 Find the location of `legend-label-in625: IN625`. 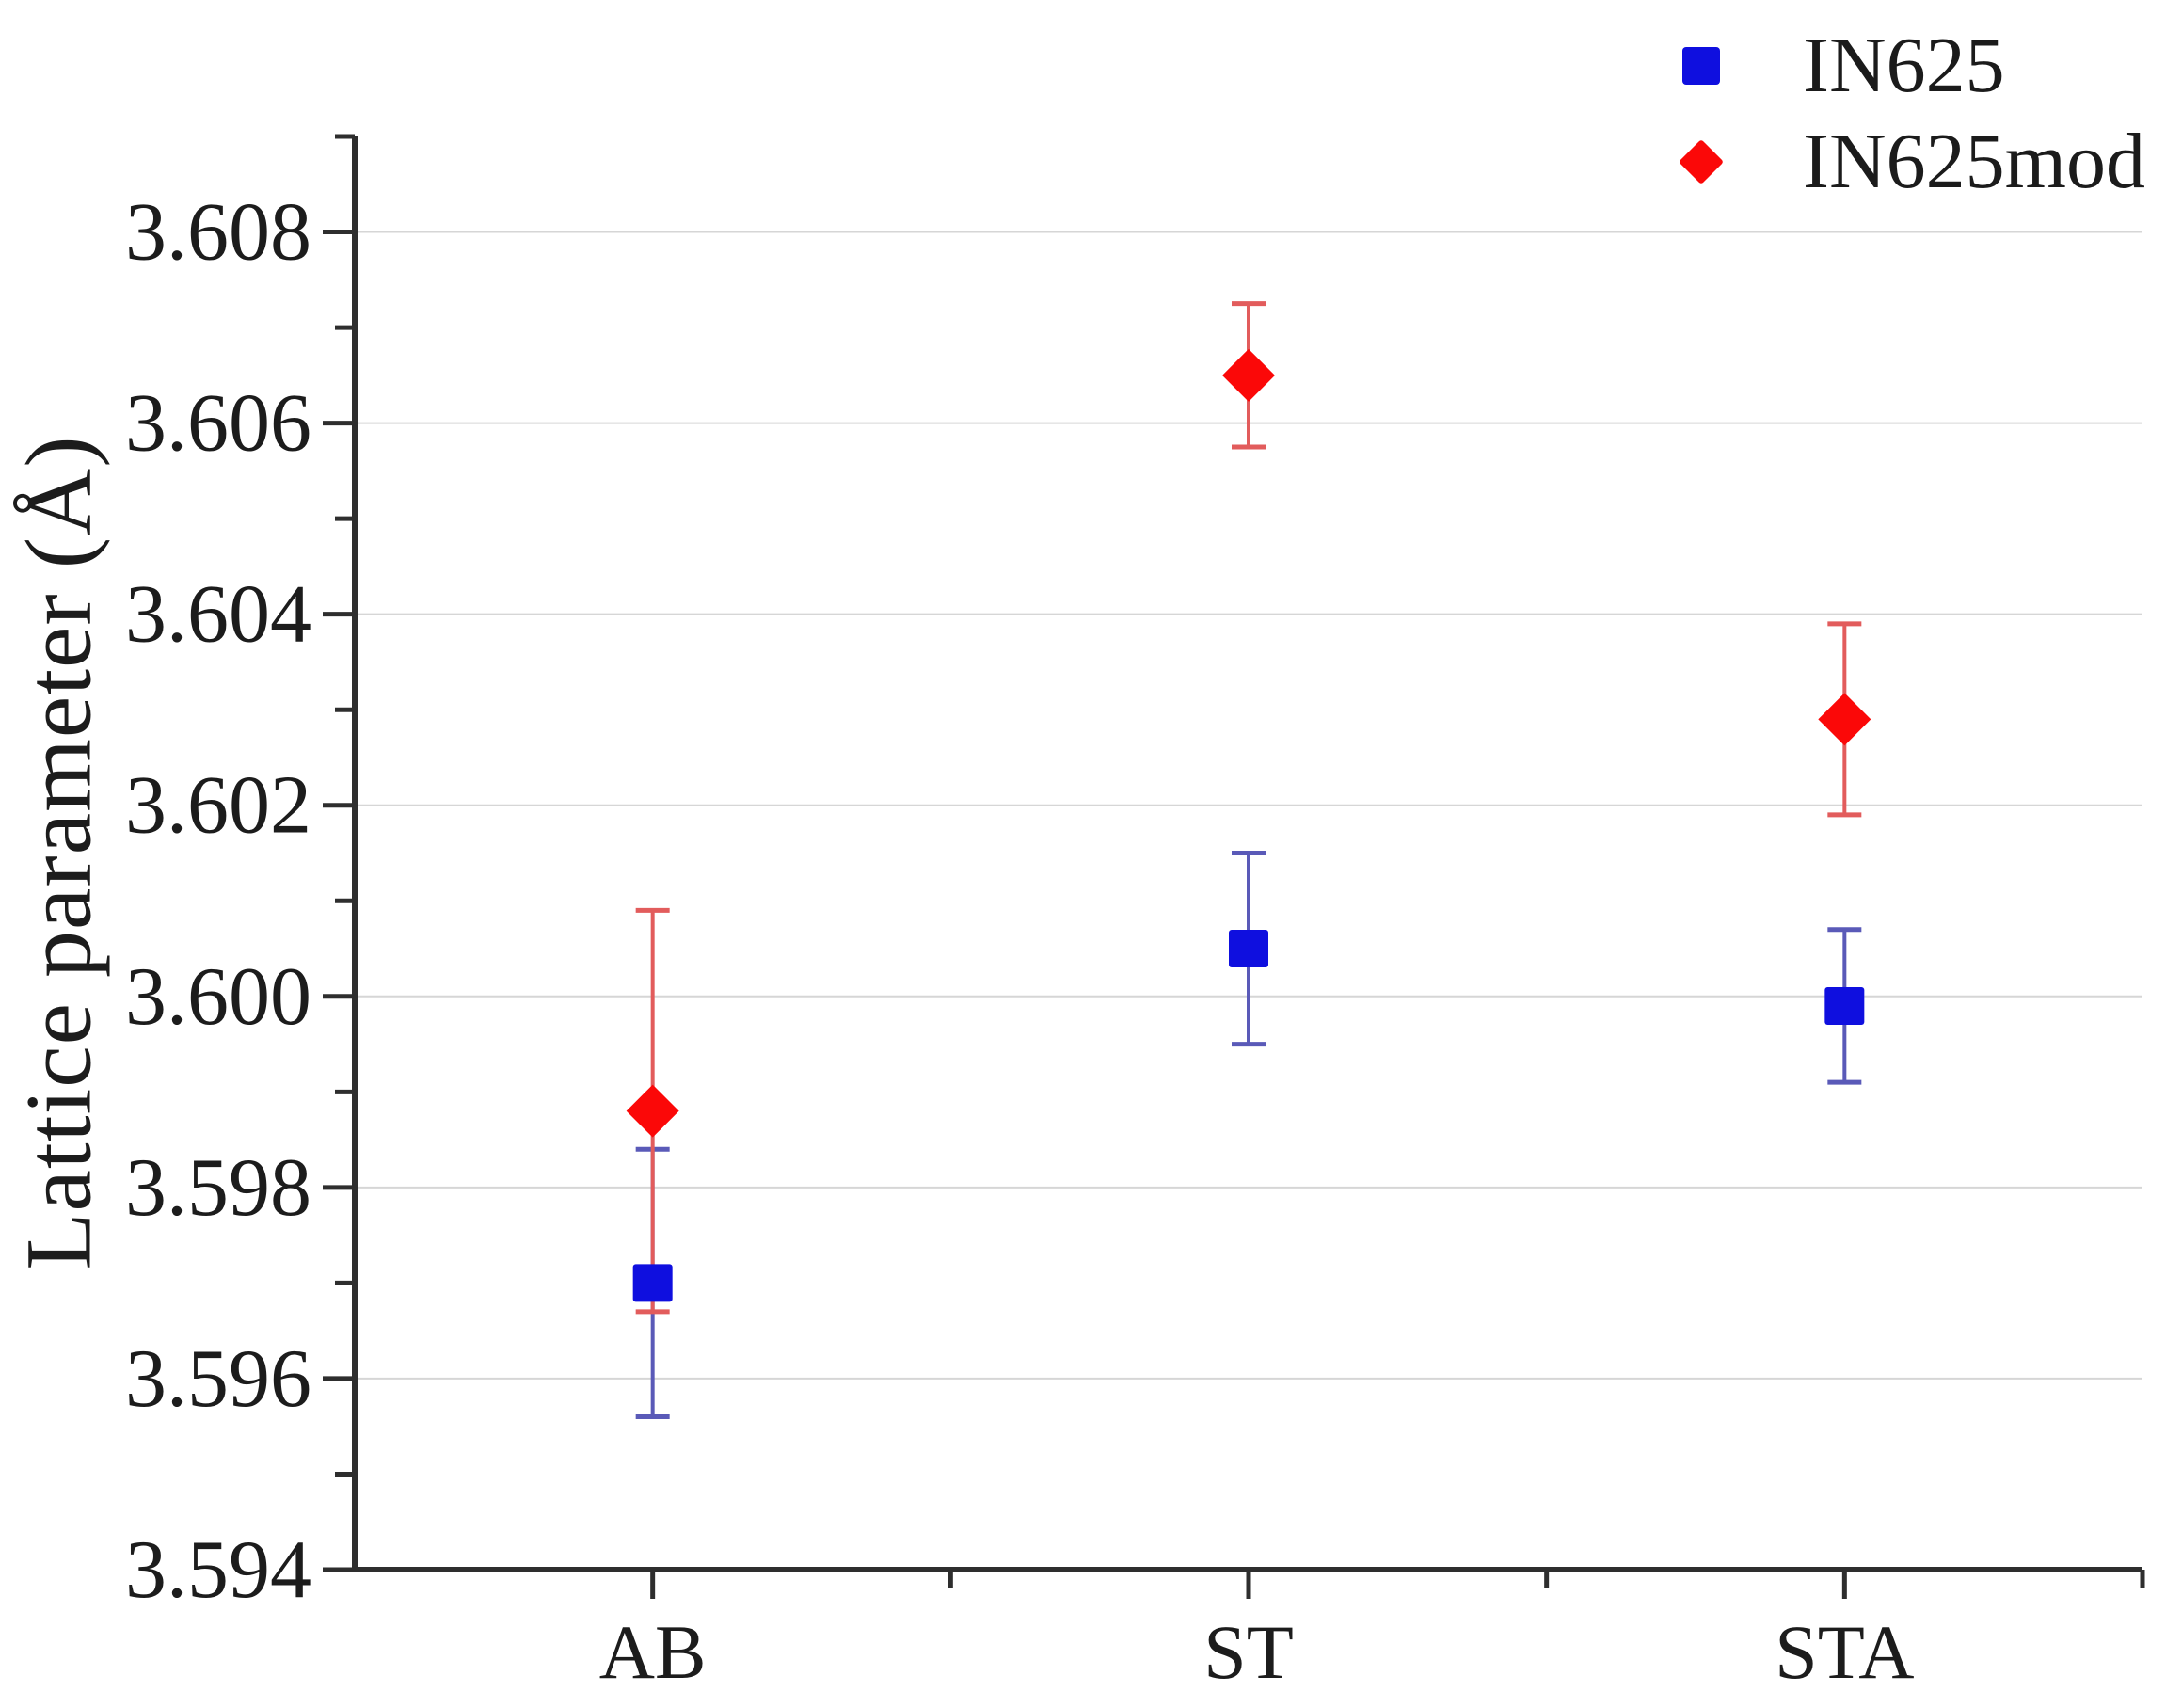

legend-label-in625: IN625 is located at coordinates (1904, 65).